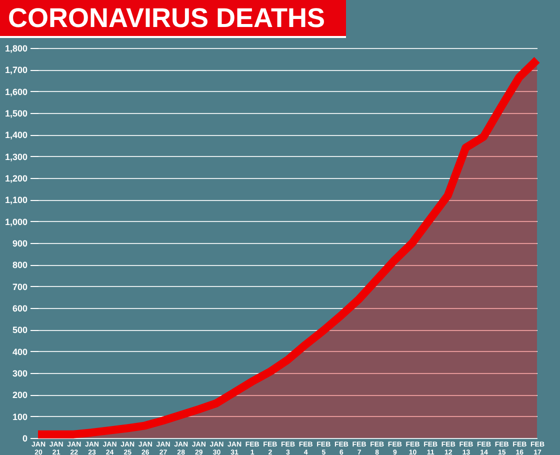  I want to click on y-tick-label: 1,600, so click(16, 91).